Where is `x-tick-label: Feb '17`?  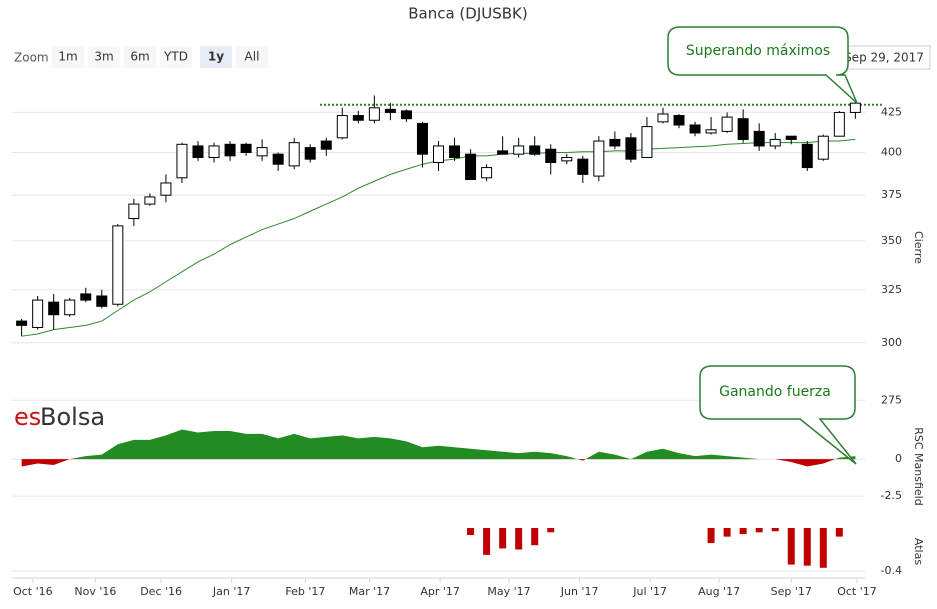 x-tick-label: Feb '17 is located at coordinates (305, 591).